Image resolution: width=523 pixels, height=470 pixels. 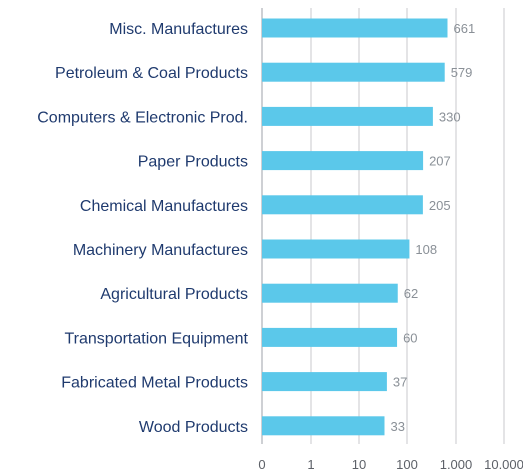 I want to click on category-label: Computers & Electronic Prod., so click(x=142, y=117).